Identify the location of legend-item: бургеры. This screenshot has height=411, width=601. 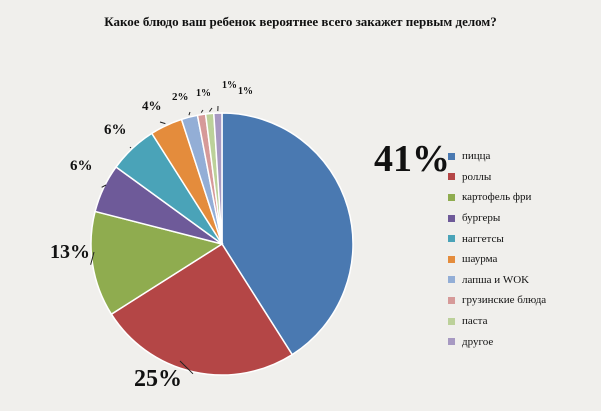
(497, 218).